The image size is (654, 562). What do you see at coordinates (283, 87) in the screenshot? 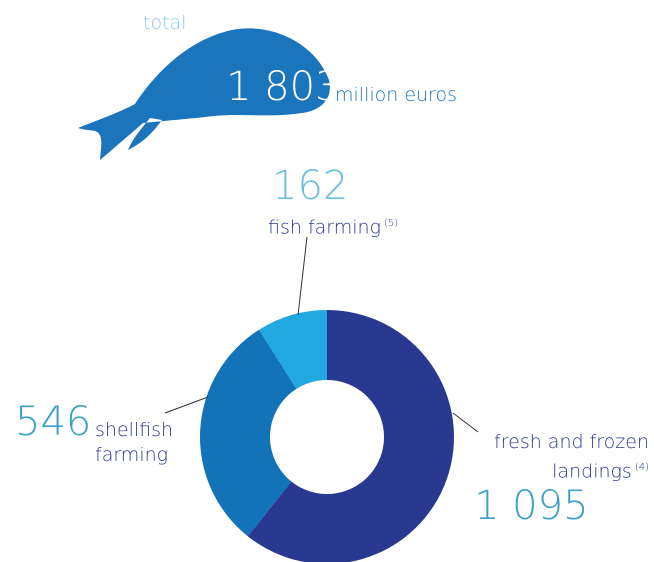
I see `total-value: 1 803` at bounding box center [283, 87].